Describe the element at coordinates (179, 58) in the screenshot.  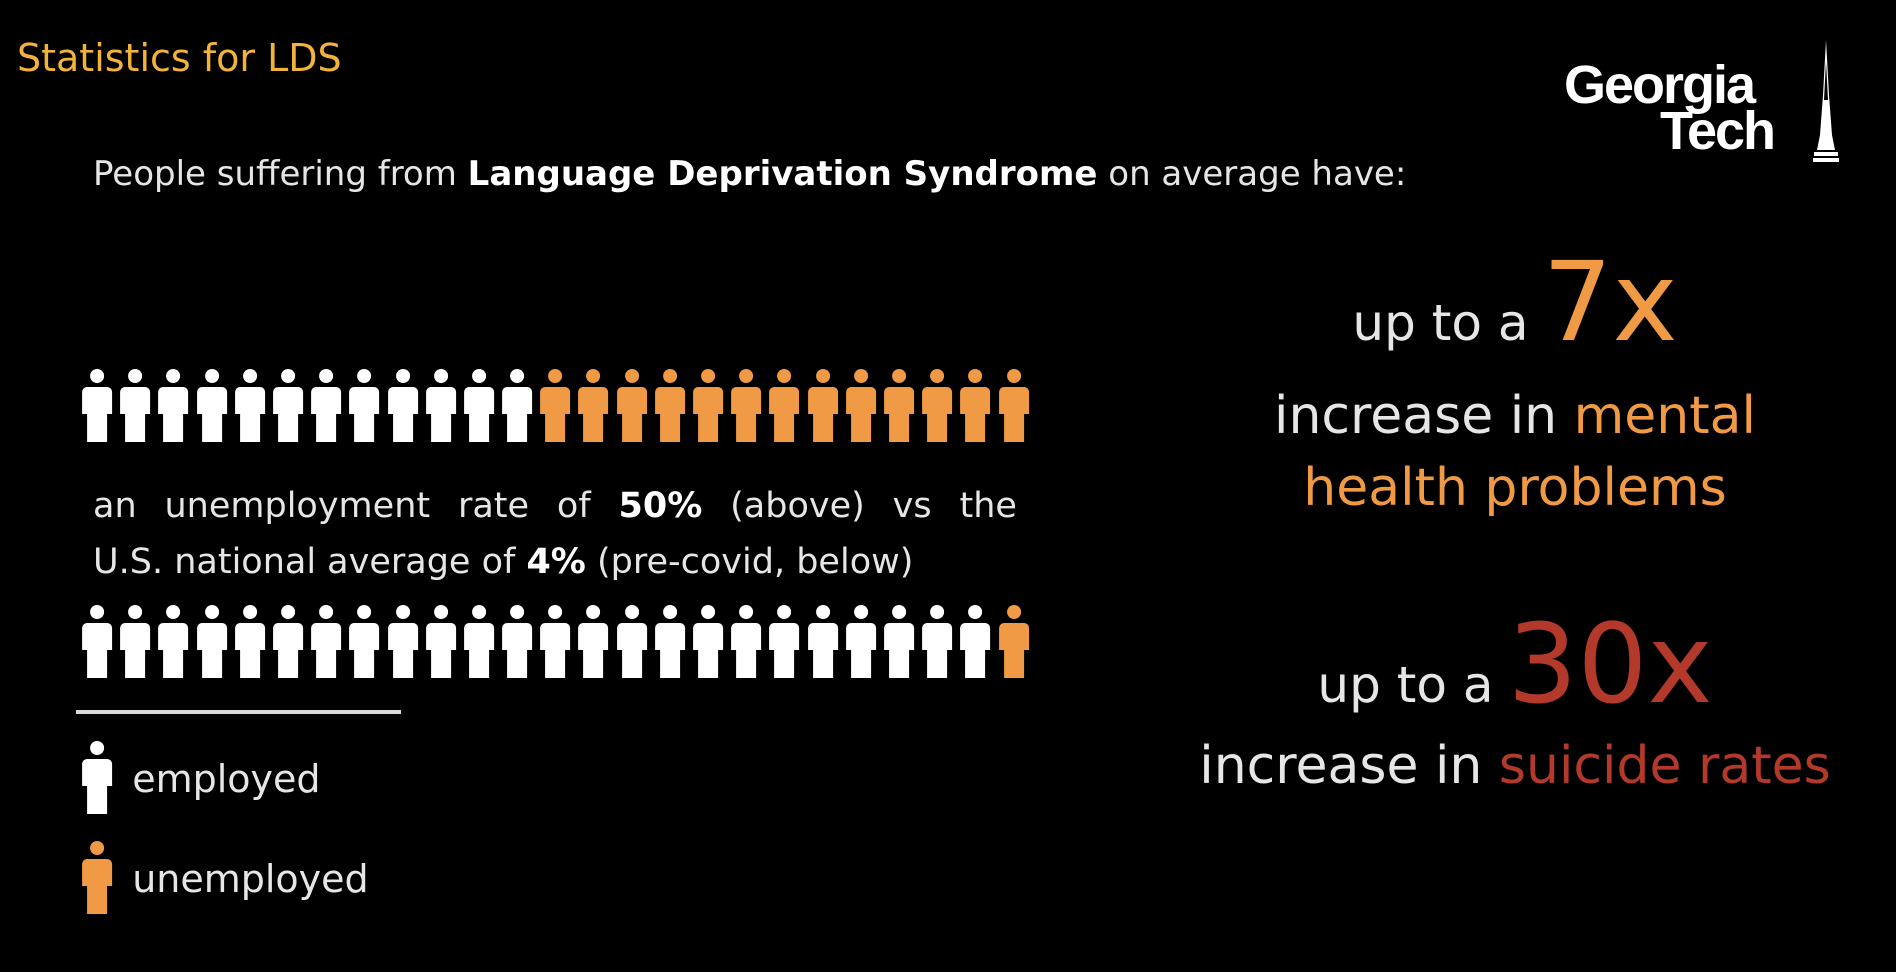
I see `slide-title: Statistics for LDS` at that location.